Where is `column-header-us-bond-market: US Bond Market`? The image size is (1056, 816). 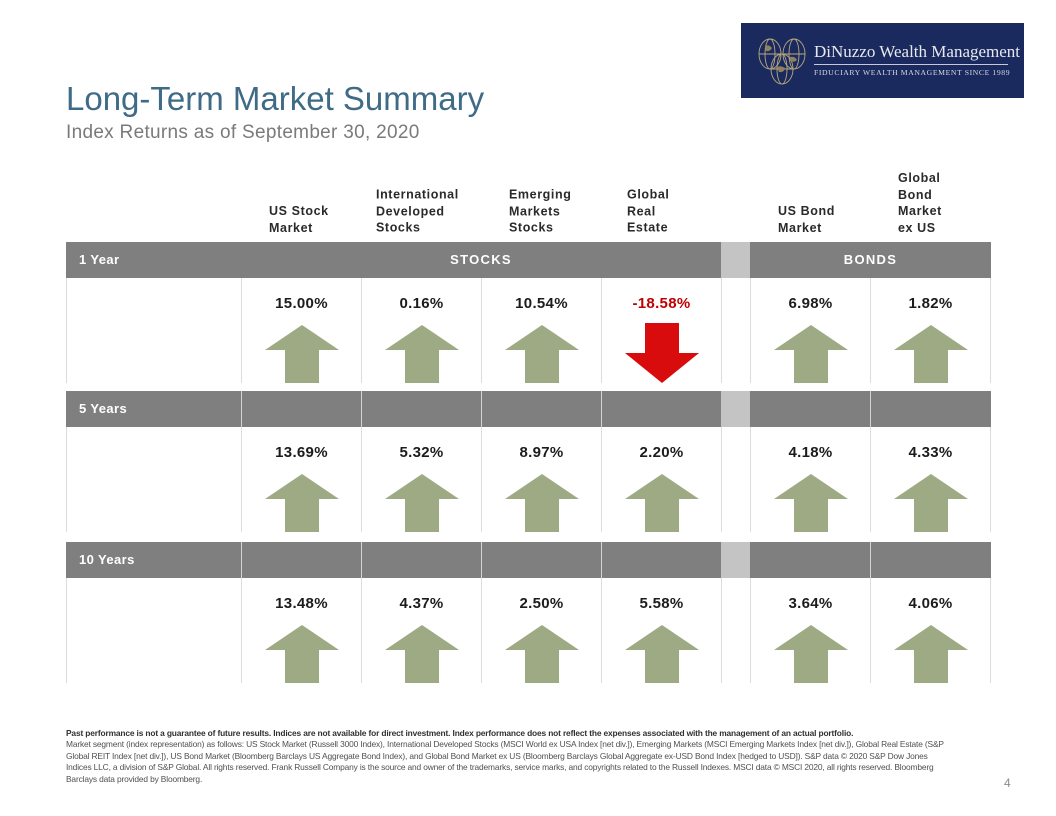 column-header-us-bond-market: US Bond Market is located at coordinates (806, 219).